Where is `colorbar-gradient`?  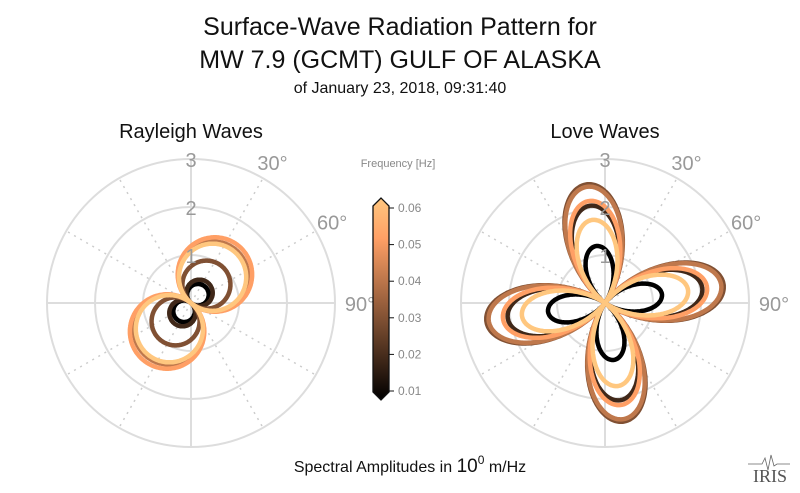 colorbar-gradient is located at coordinates (381, 299).